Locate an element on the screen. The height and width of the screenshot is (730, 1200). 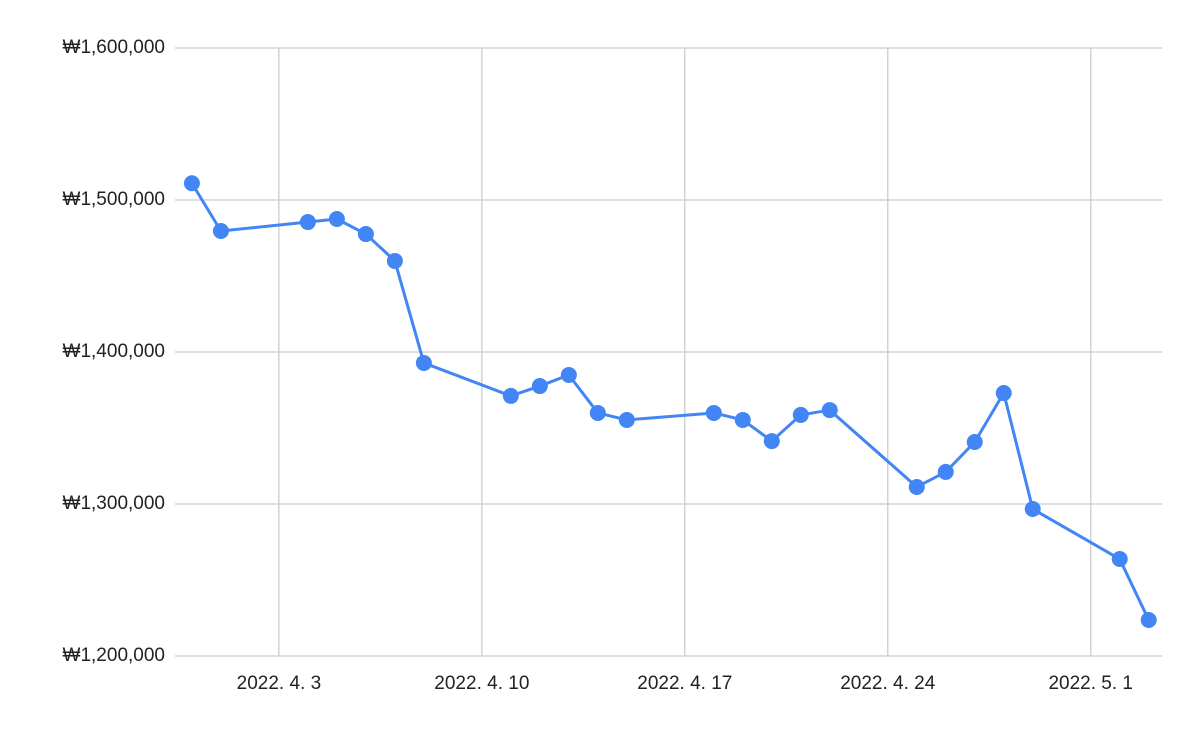
x-tick-label: 2022. 4. 24 is located at coordinates (888, 683).